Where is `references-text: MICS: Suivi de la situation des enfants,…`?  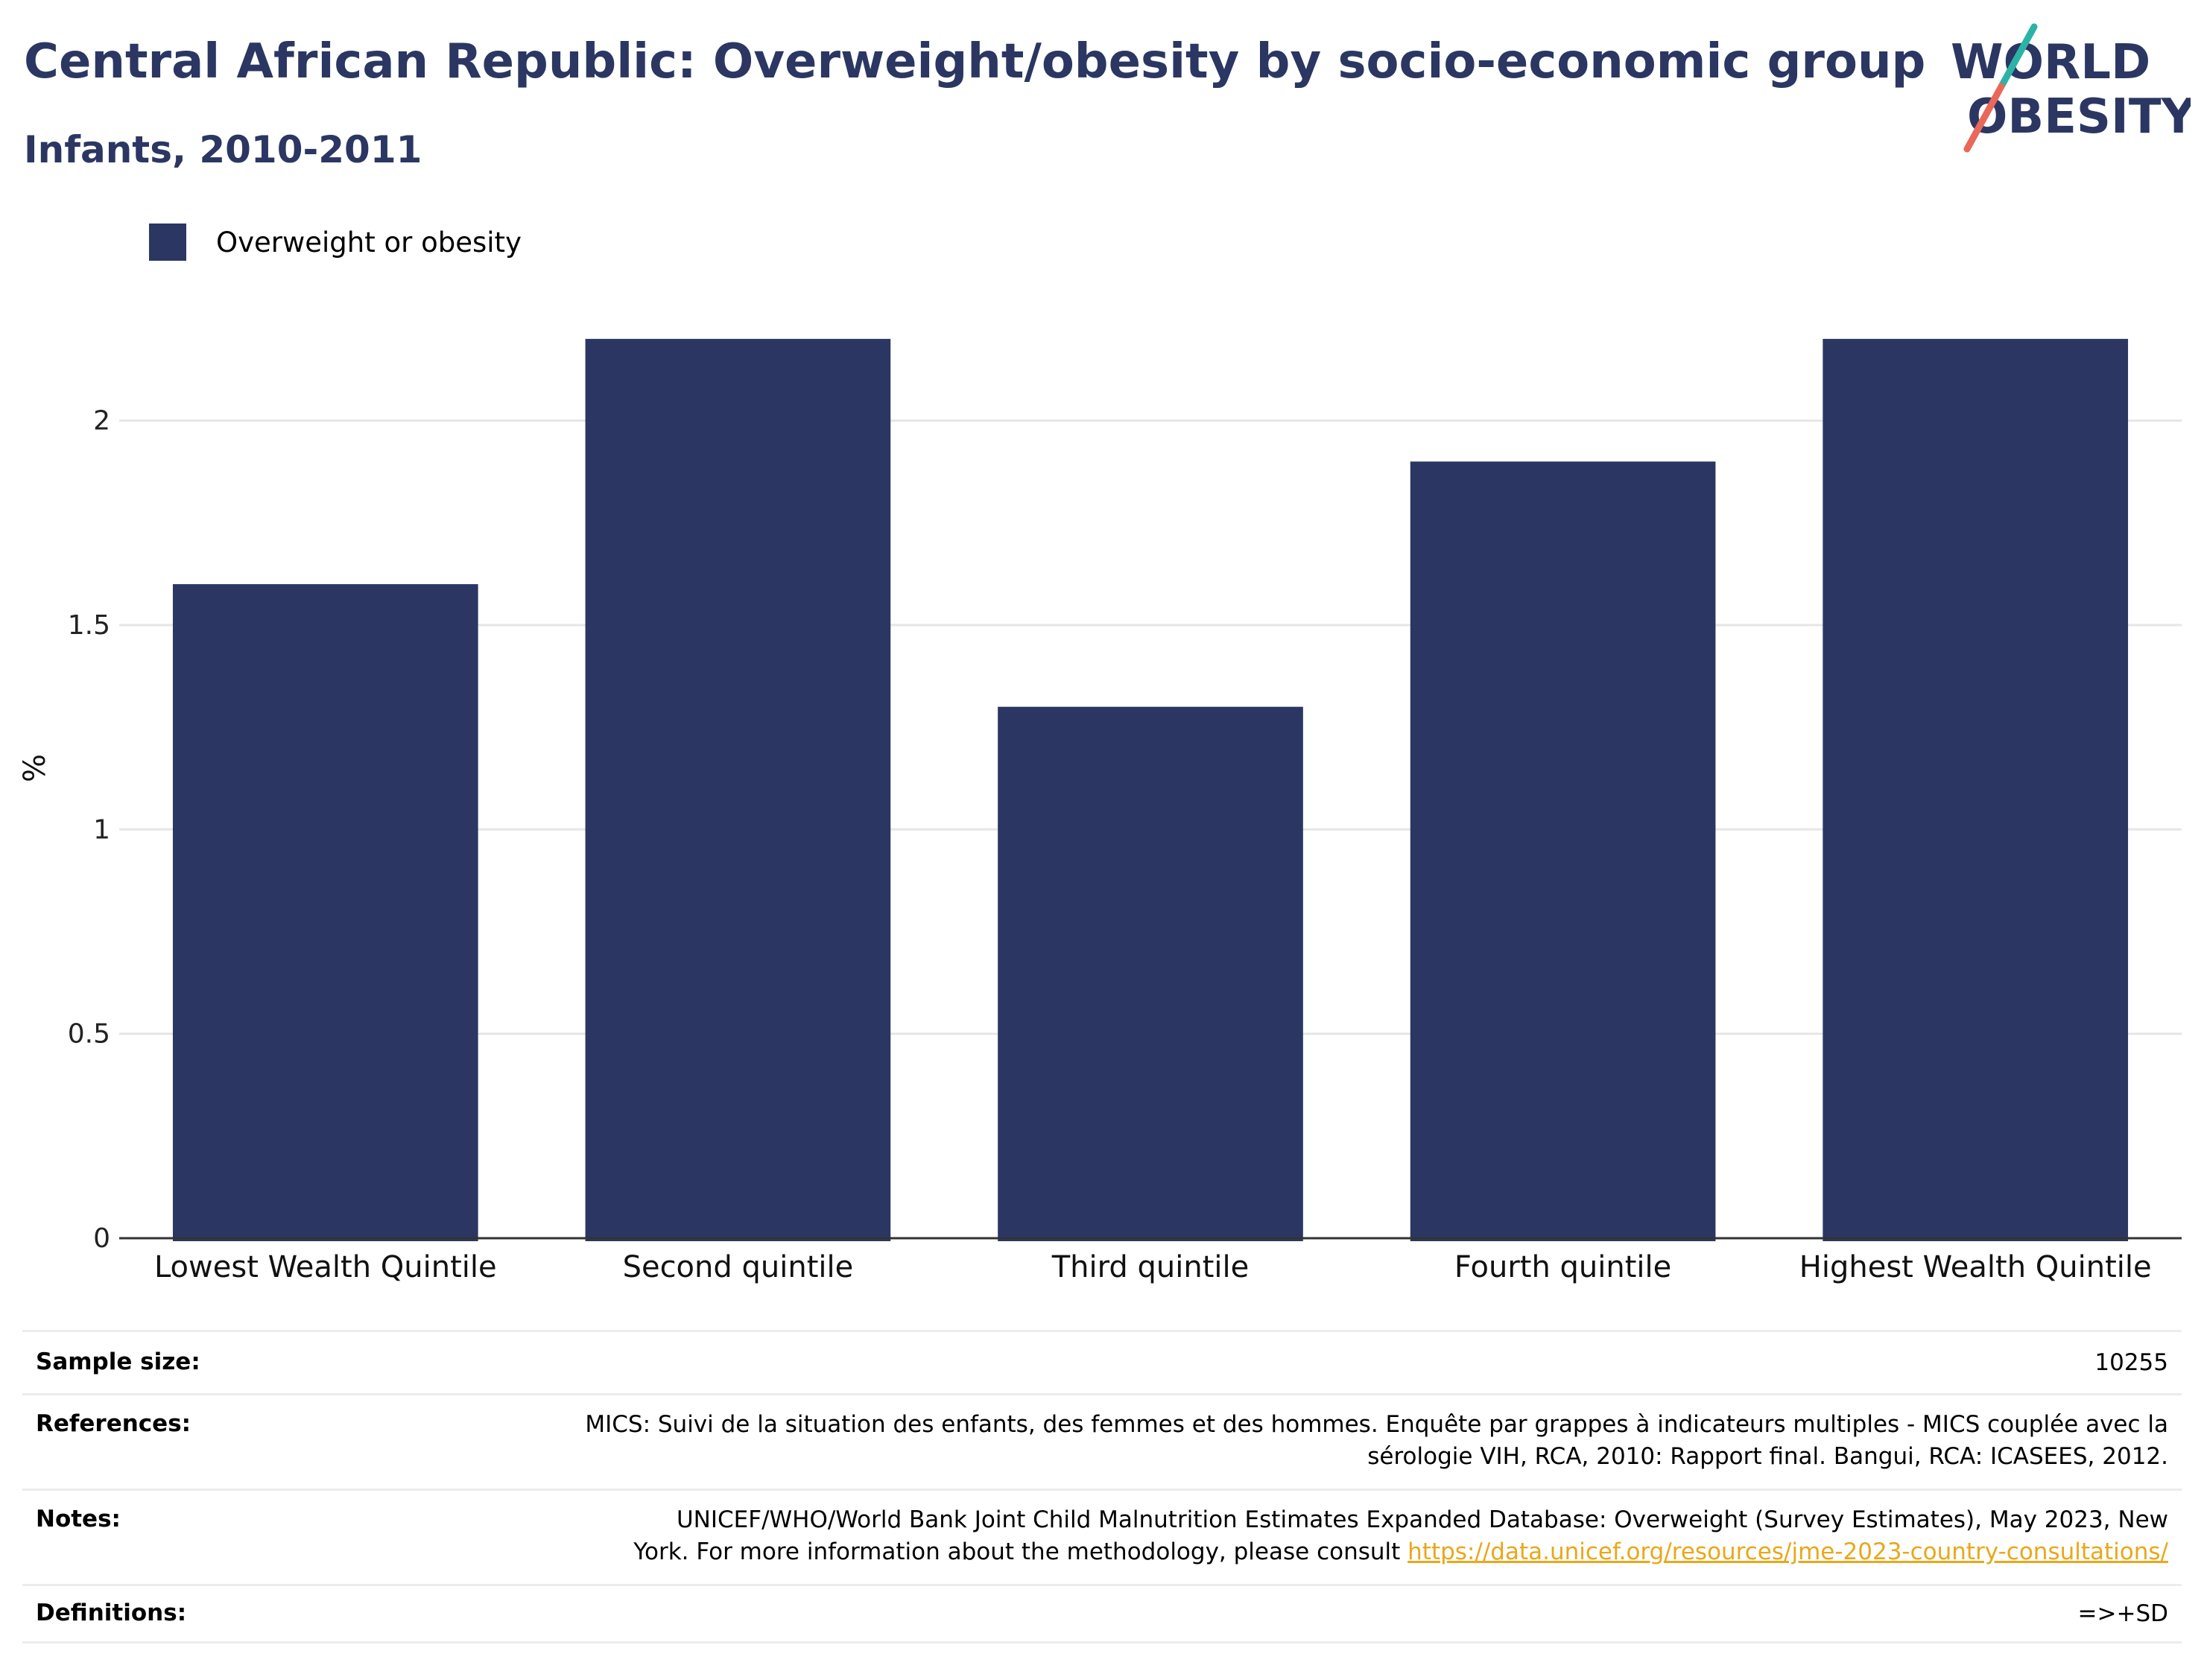
references-text: MICS: Suivi de la situation des enfants,… is located at coordinates (1376, 1441).